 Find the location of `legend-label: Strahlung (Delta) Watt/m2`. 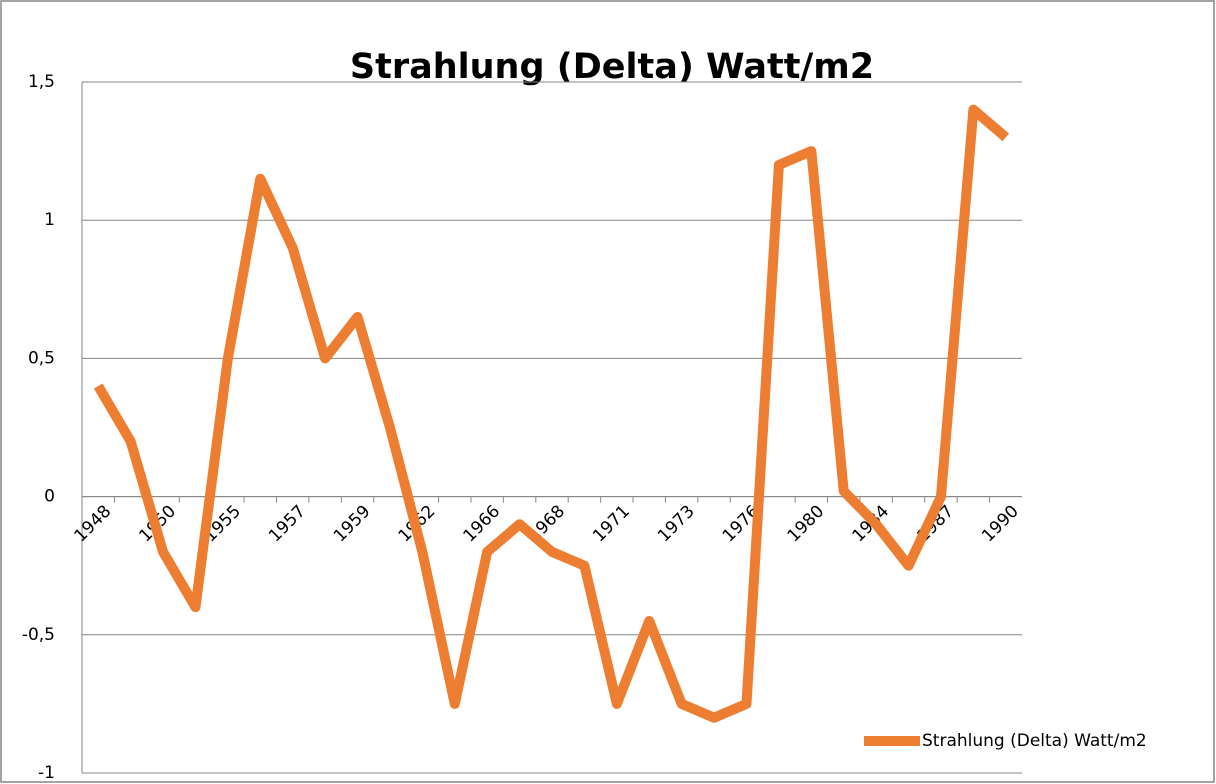

legend-label: Strahlung (Delta) Watt/m2 is located at coordinates (1034, 741).